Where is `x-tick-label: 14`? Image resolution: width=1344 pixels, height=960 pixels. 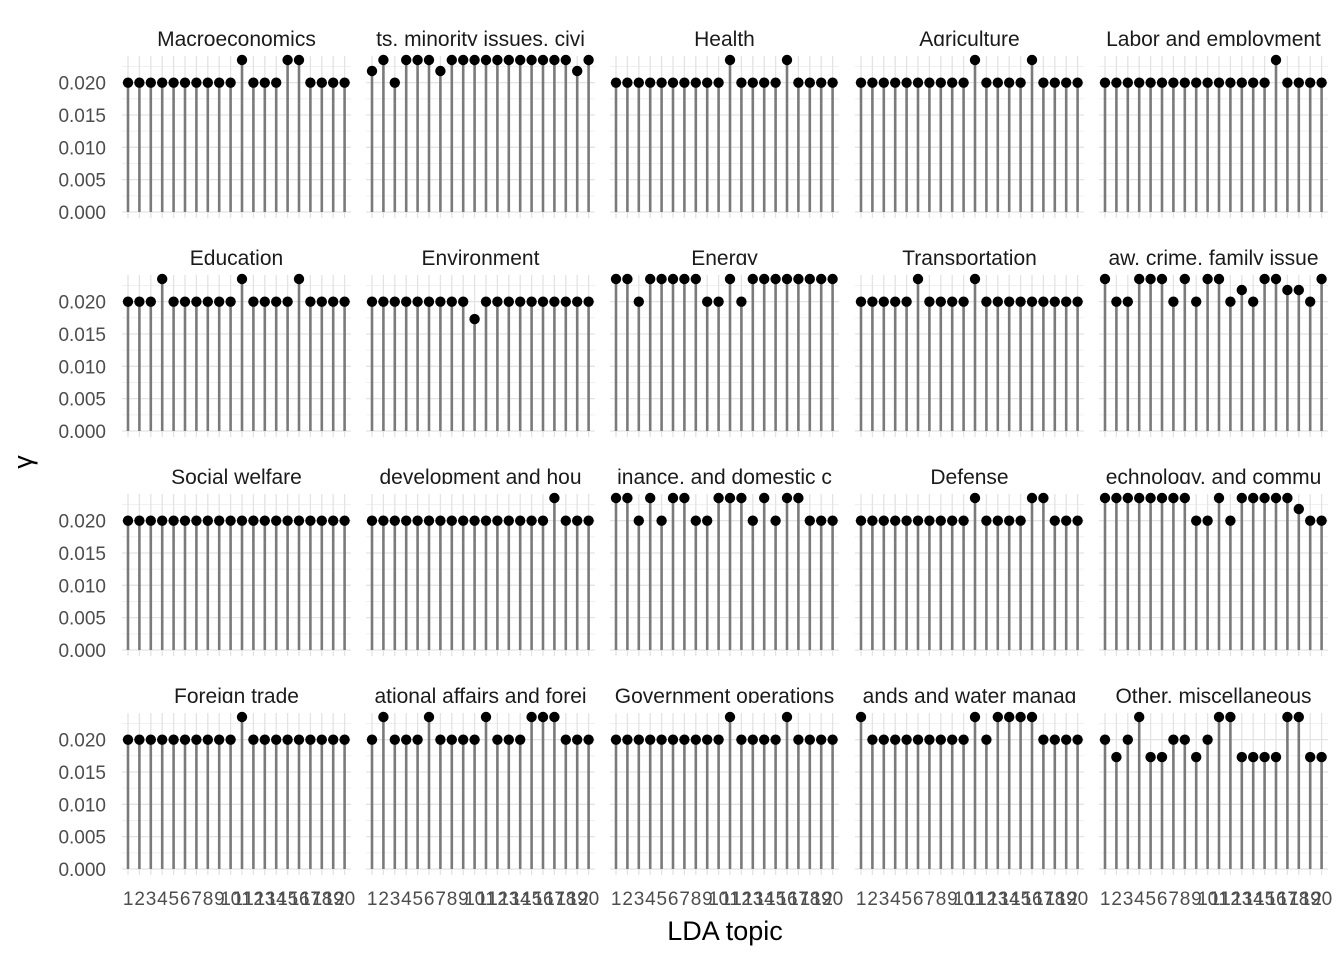 x-tick-label: 14 is located at coordinates (520, 899).